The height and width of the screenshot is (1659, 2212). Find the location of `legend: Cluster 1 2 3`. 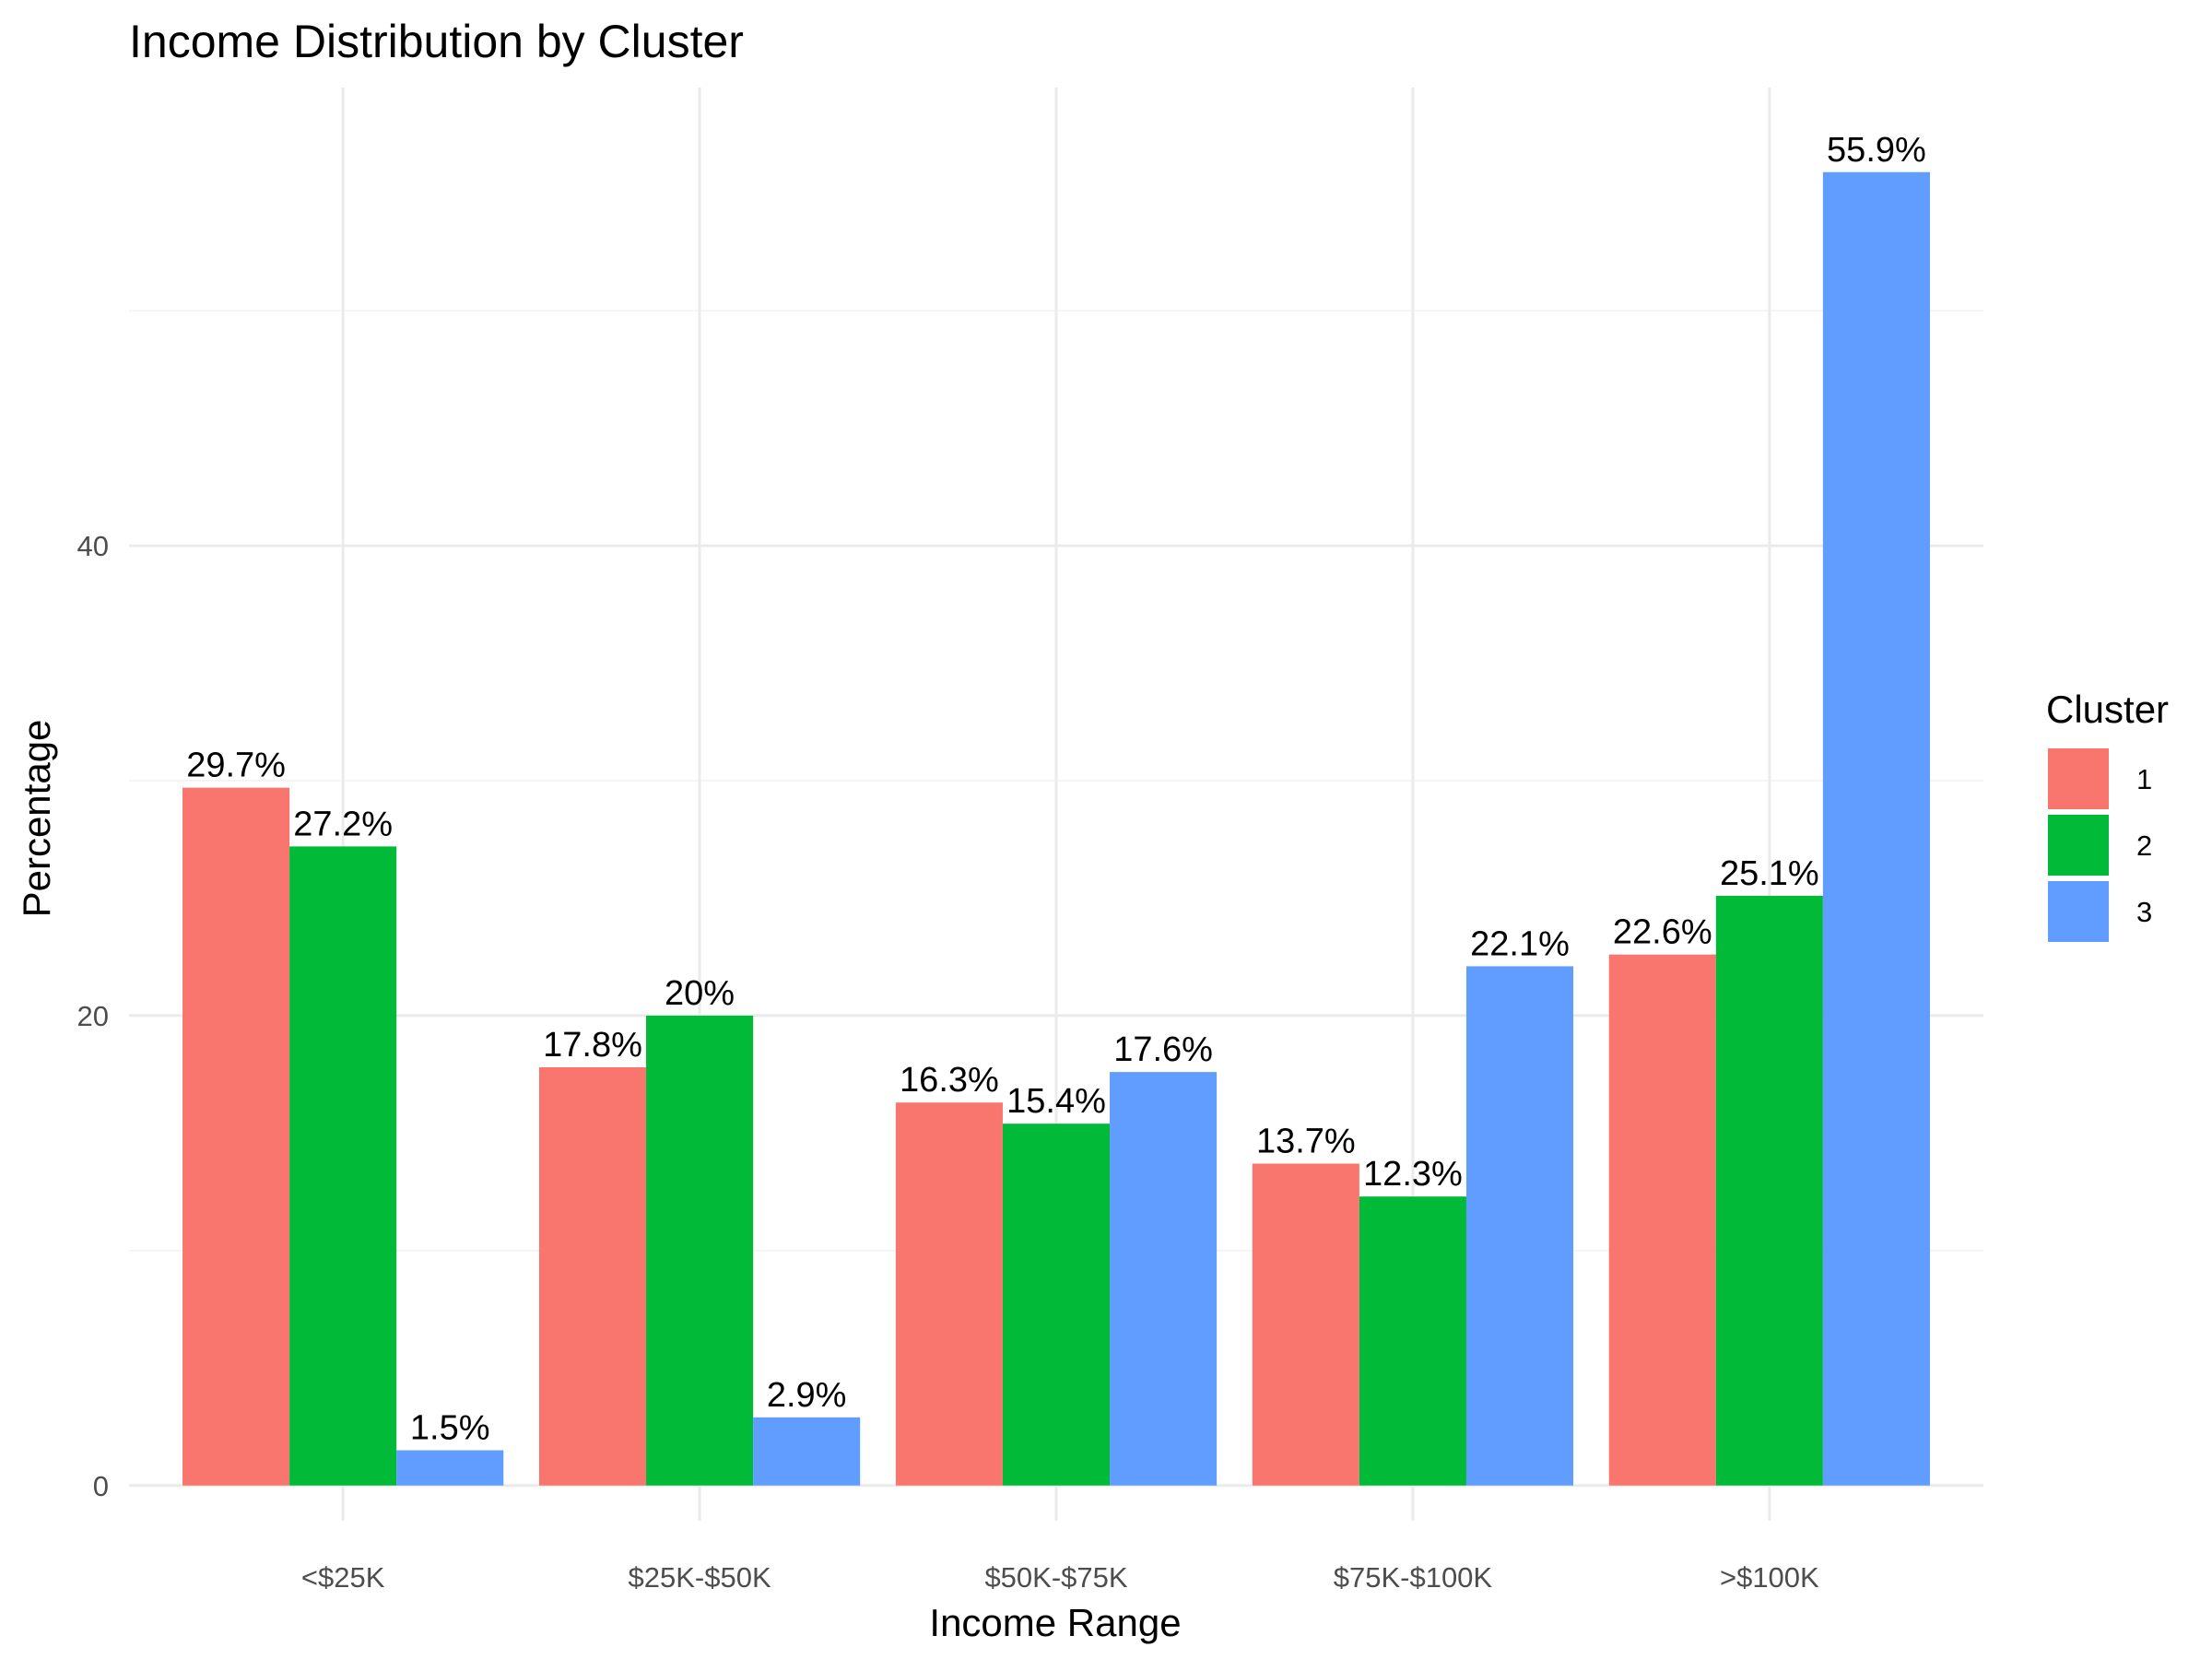

legend: Cluster 1 2 3 is located at coordinates (2107, 815).